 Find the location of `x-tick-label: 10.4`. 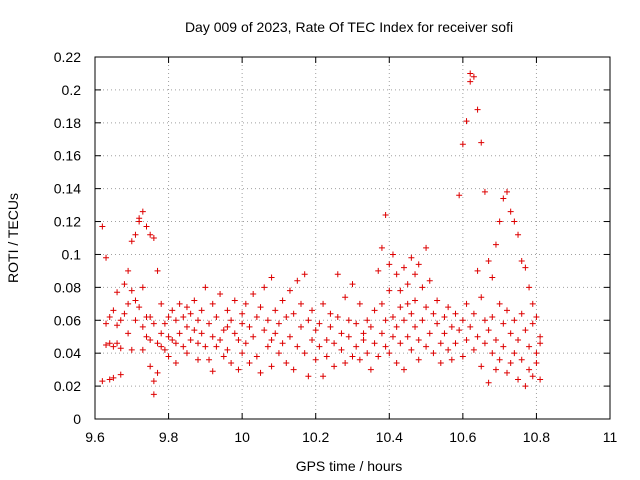

x-tick-label: 10.4 is located at coordinates (389, 437).